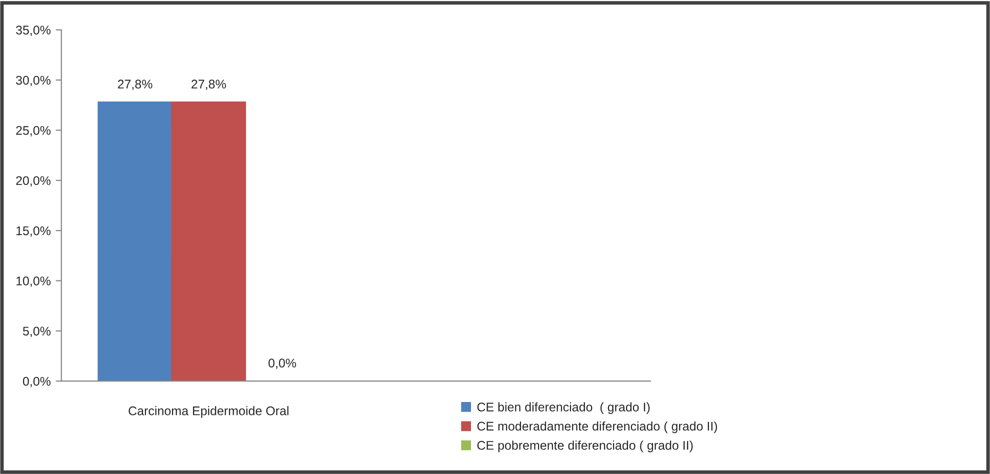 The height and width of the screenshot is (474, 990). What do you see at coordinates (33, 81) in the screenshot?
I see `y-tick-label: 30,0%` at bounding box center [33, 81].